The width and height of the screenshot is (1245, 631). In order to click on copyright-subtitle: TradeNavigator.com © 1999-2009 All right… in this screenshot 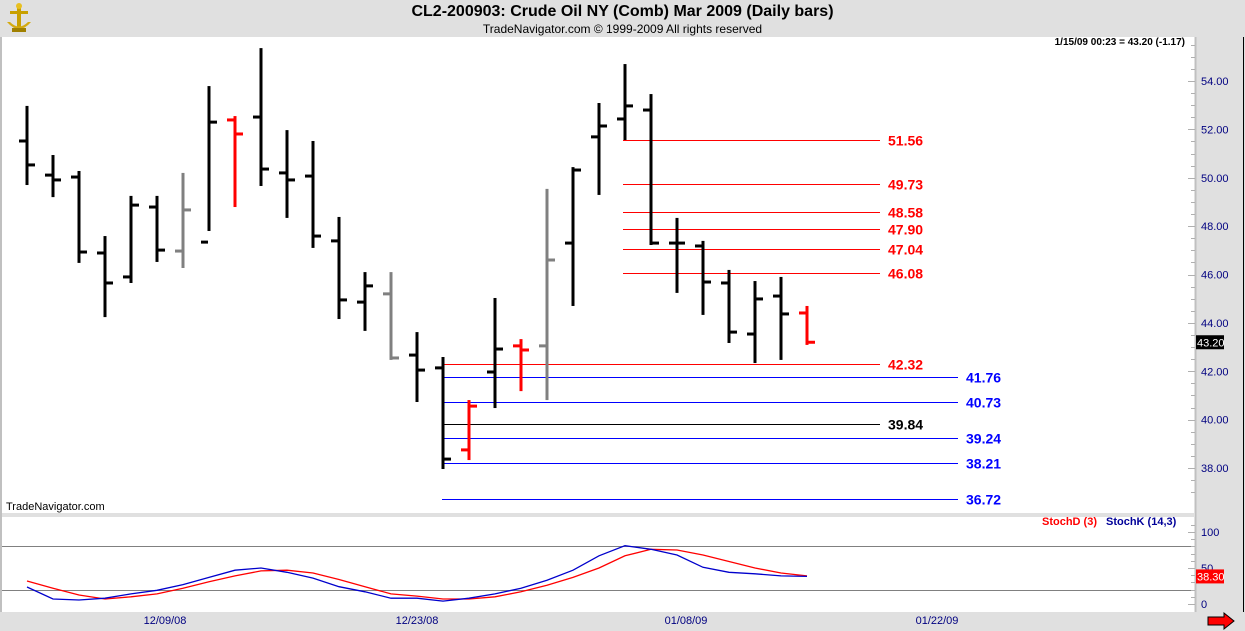, I will do `click(622, 29)`.